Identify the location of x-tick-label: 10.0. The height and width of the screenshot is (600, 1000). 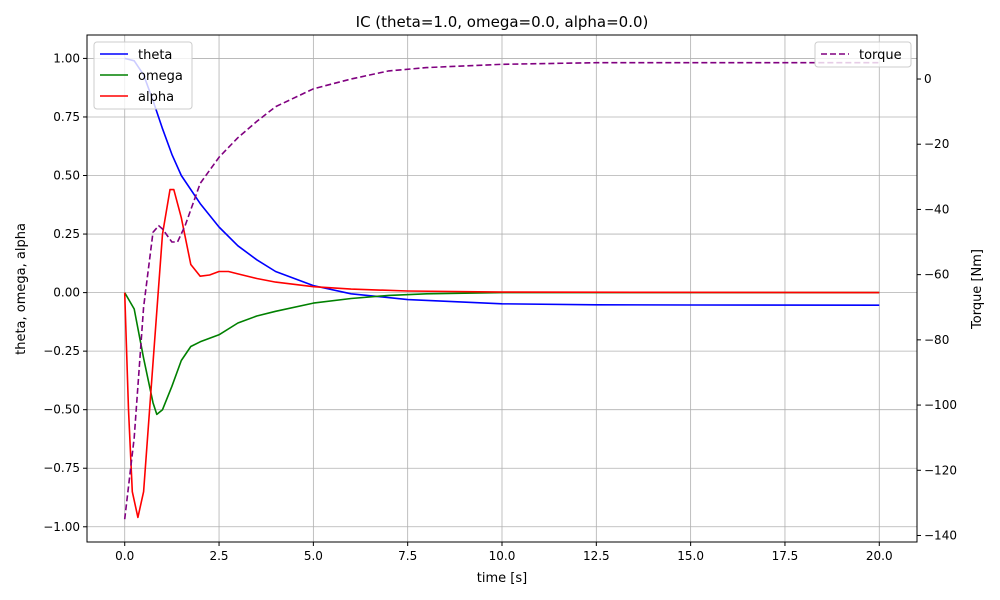
(502, 556).